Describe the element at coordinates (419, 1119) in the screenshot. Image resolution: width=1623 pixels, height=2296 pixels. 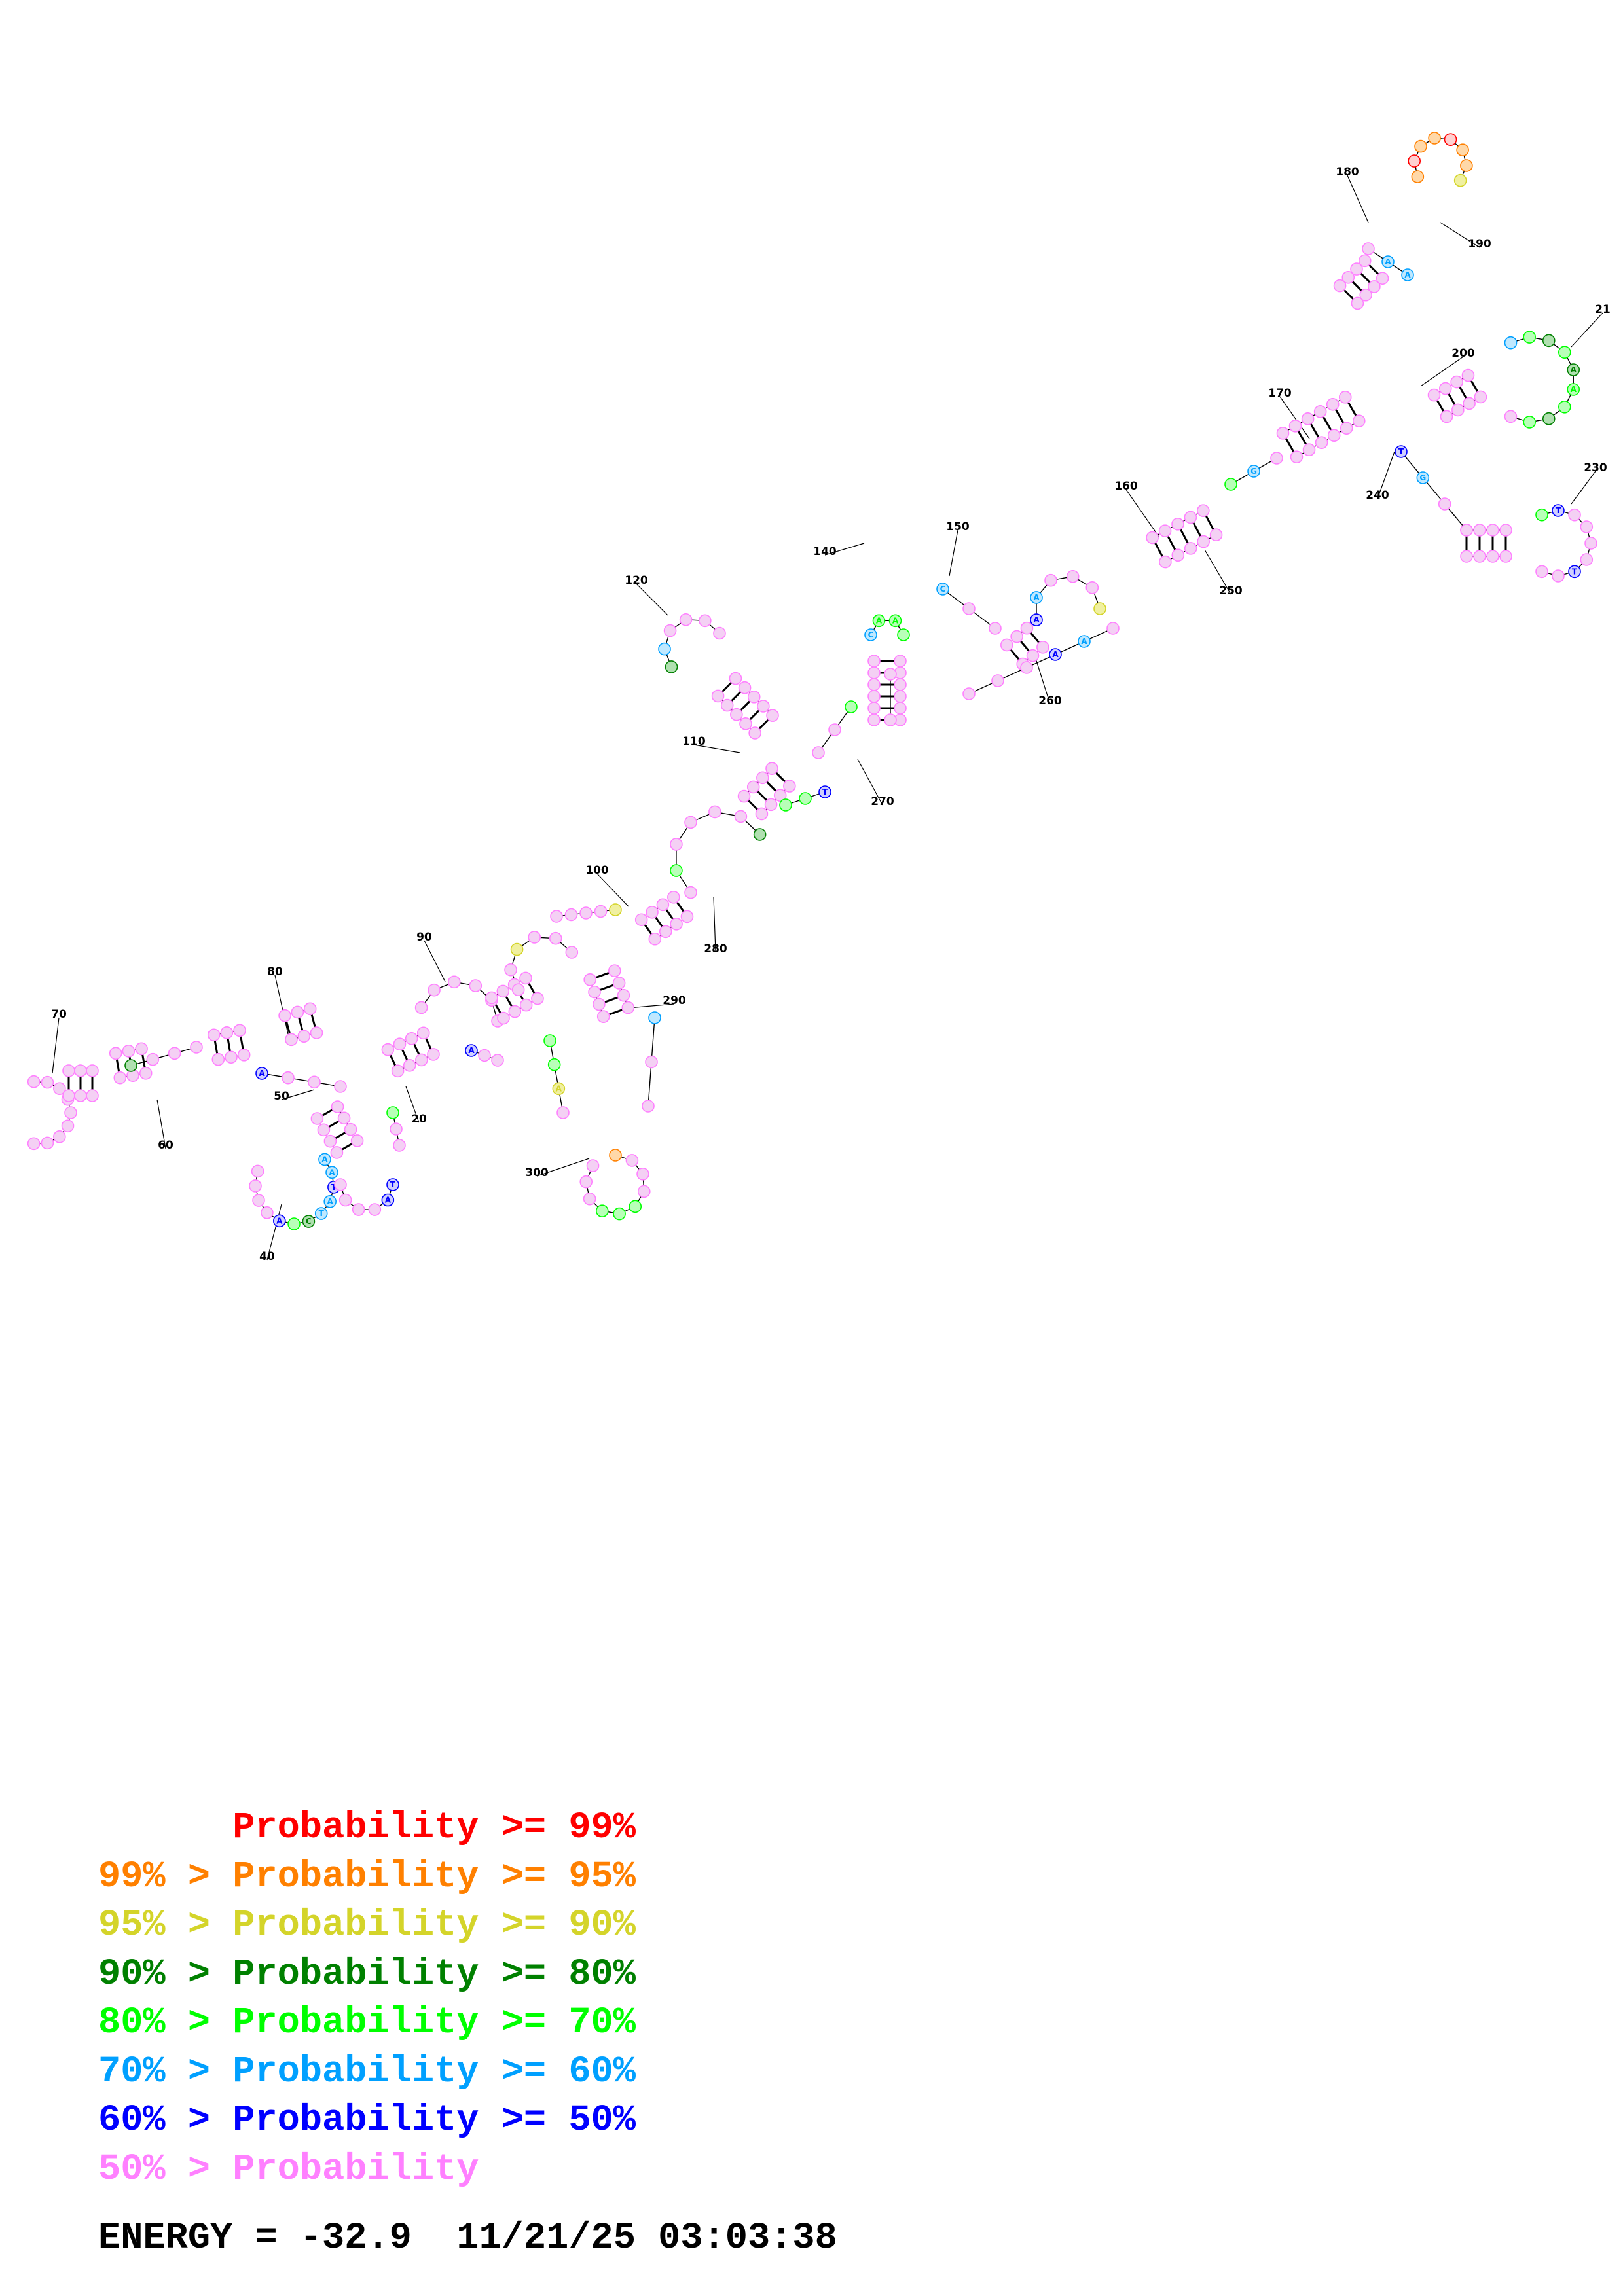
I see `position-label: 20` at that location.